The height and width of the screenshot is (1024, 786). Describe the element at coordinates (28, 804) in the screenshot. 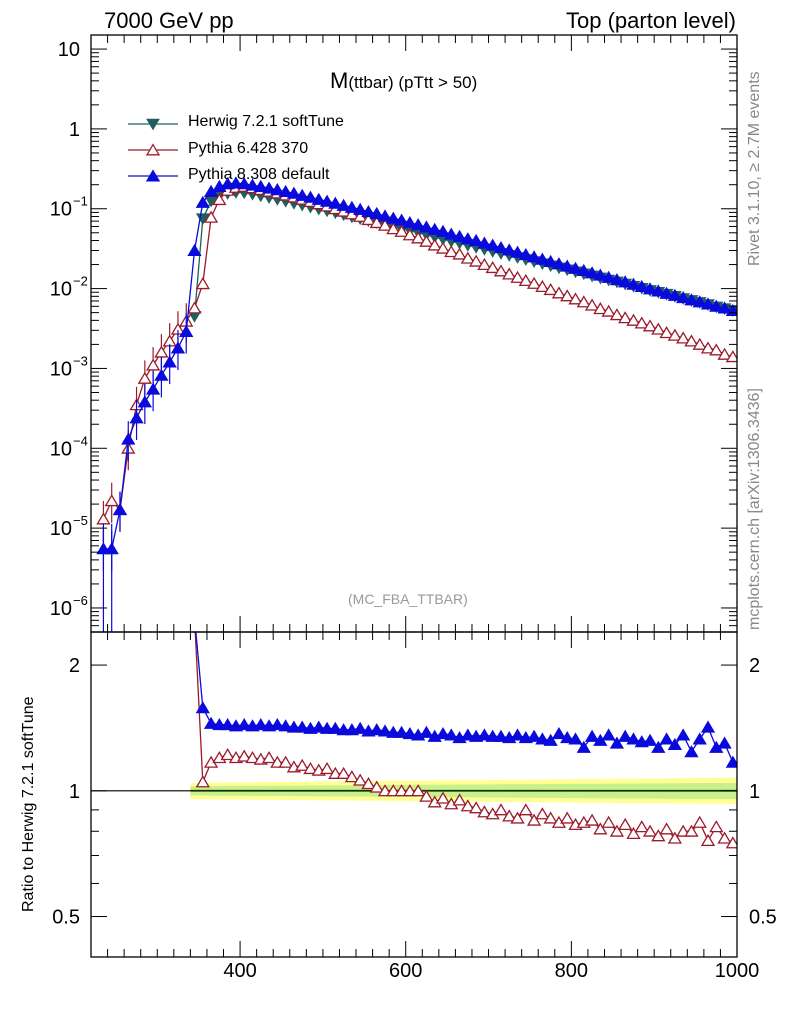

I see `ratio-y-axis-label: Ratio to Herwig 7.2.1 softTune` at that location.